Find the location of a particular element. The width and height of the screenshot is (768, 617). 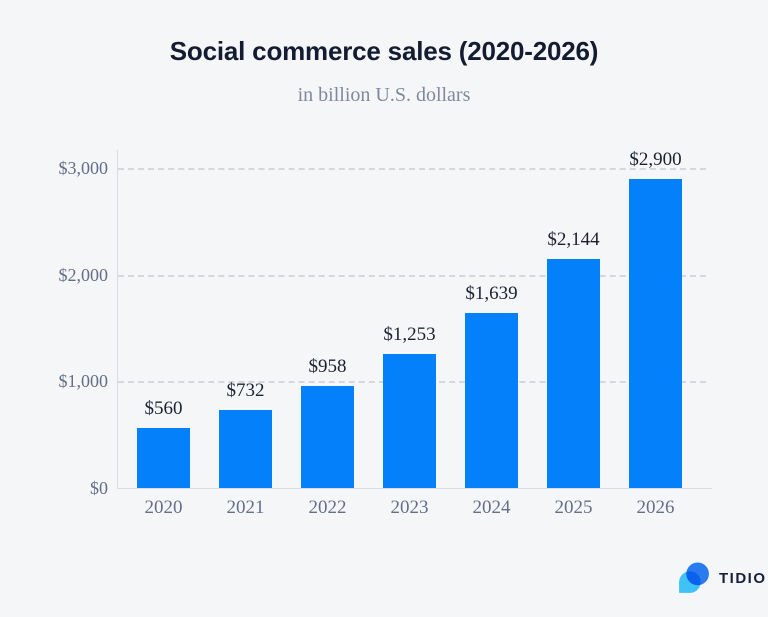

brand-logo: TIDIO is located at coordinates (721, 578).